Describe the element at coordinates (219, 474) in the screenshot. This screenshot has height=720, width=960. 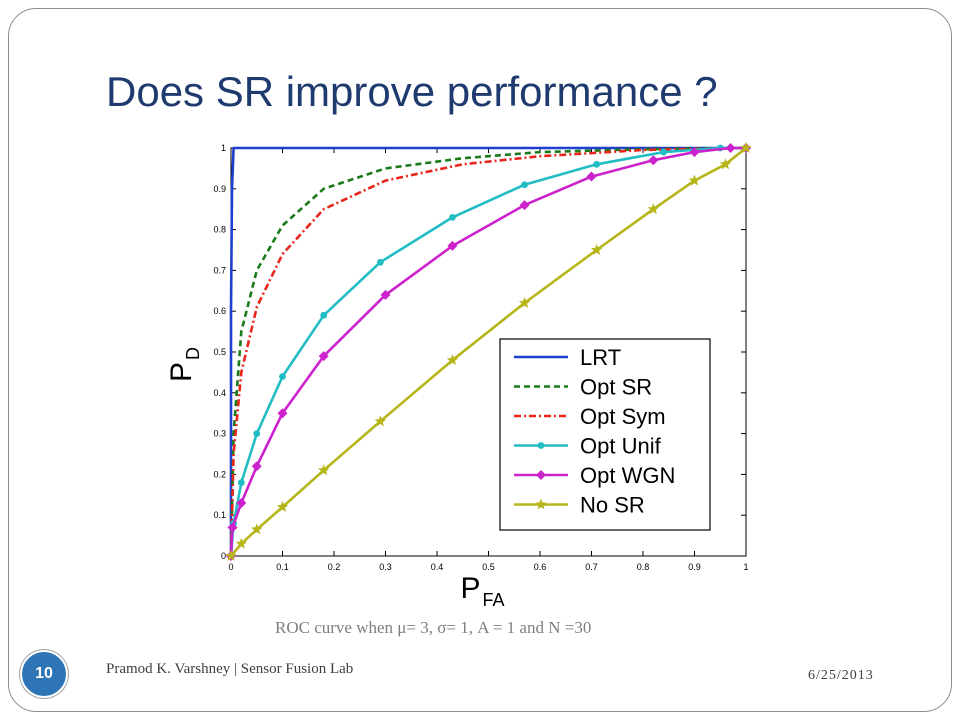
I see `y-tick-label: 0.2` at that location.